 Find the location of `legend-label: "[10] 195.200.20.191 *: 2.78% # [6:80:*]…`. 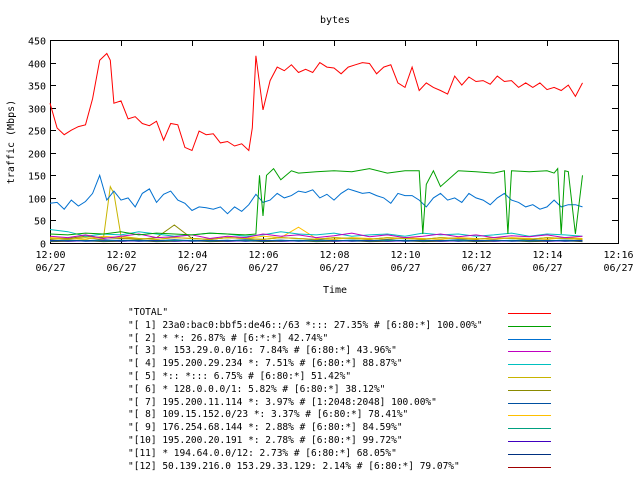

legend-label: "[10] 195.200.20.191 *: 2.78% # [6:80:*]… is located at coordinates (265, 440).